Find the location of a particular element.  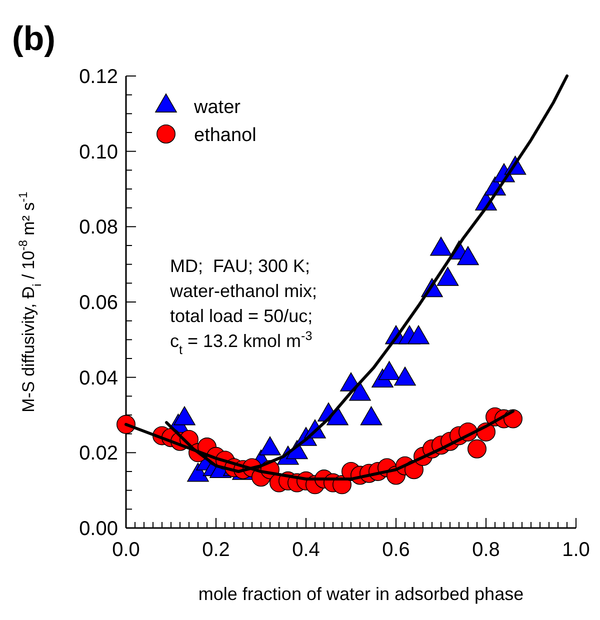

y-tick-label: 0.06 is located at coordinates (98, 303).